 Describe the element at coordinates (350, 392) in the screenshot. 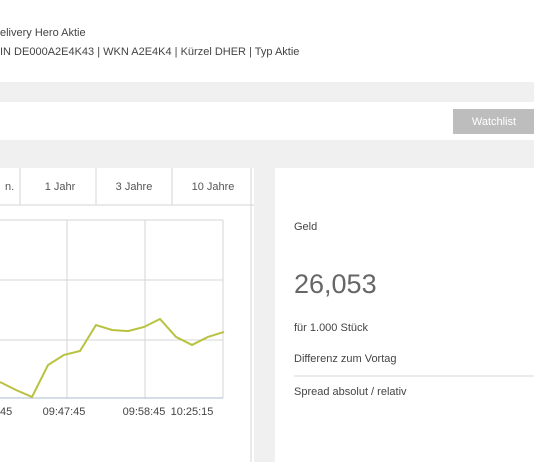

I see `quote-row: Spread absolut / relativ` at that location.